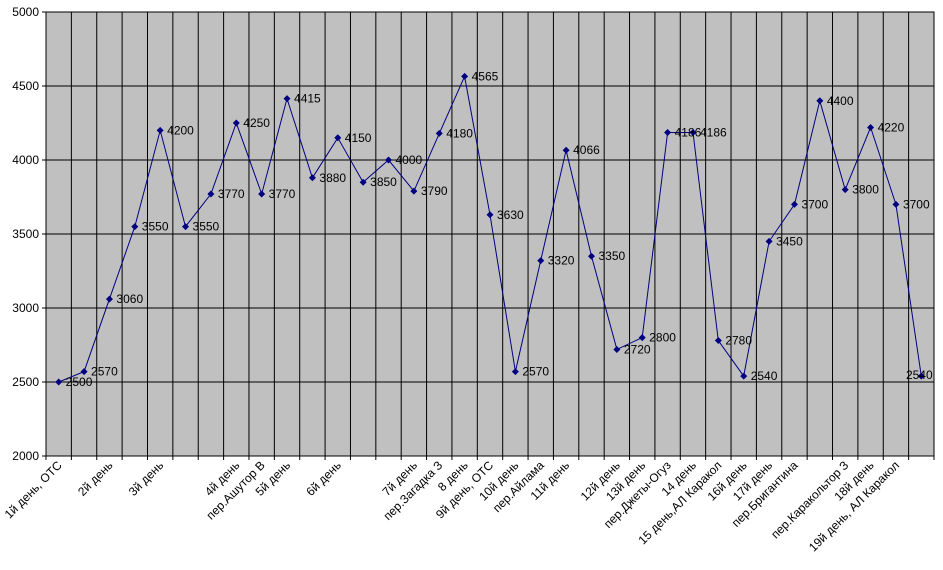  I want to click on data-label: 4180, so click(459, 133).